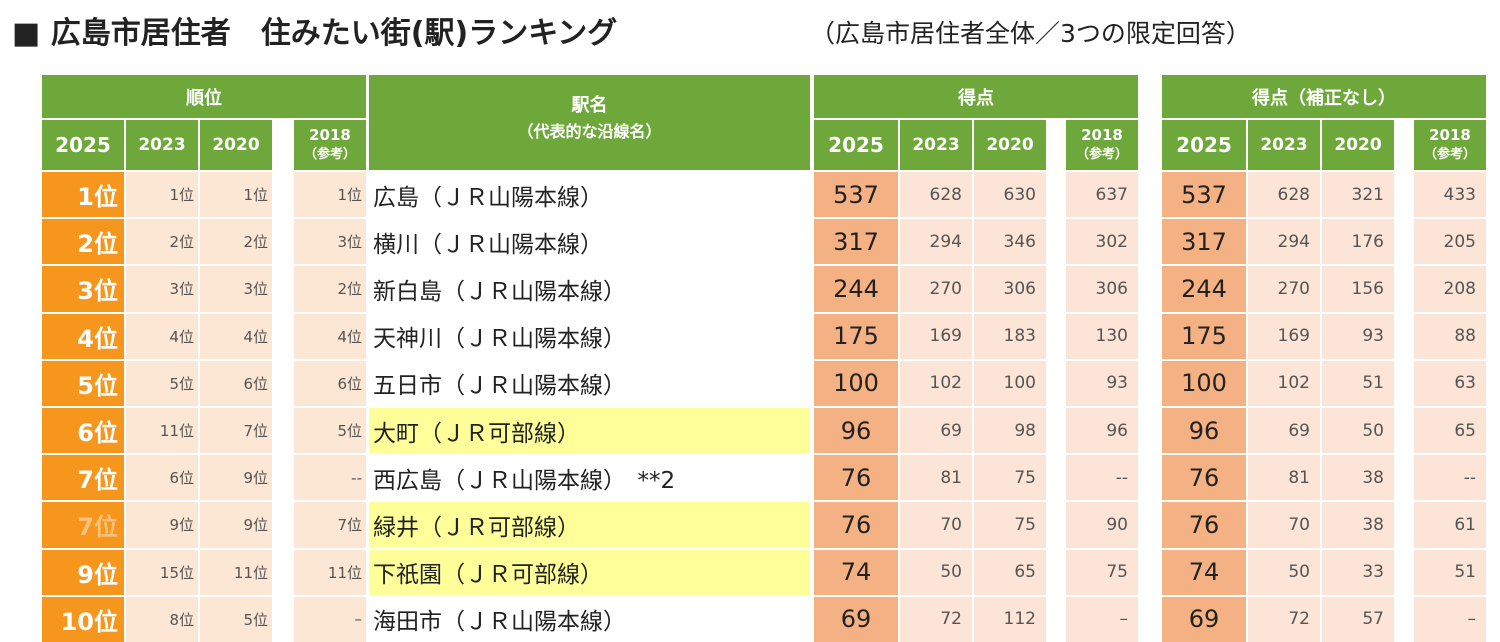 This screenshot has height=642, width=1500. What do you see at coordinates (1010, 619) in the screenshot?
I see `score: 112` at bounding box center [1010, 619].